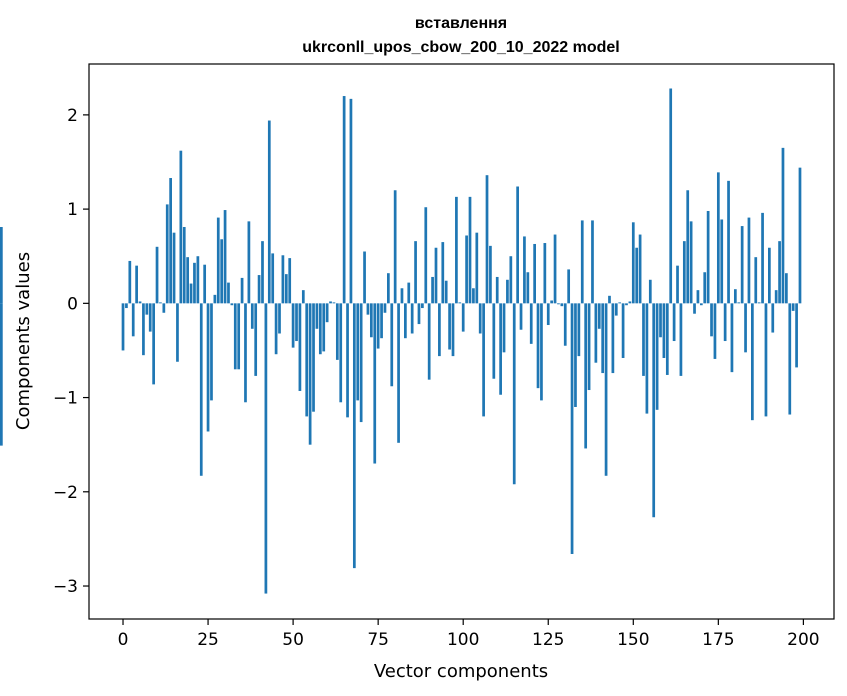 The height and width of the screenshot is (696, 847). What do you see at coordinates (463, 640) in the screenshot?
I see `x-tick-label: 100` at bounding box center [463, 640].